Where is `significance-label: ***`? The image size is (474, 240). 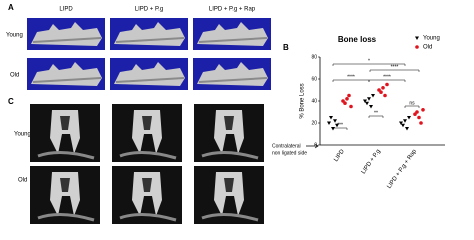
significance-label: *** is located at coordinates (340, 125).